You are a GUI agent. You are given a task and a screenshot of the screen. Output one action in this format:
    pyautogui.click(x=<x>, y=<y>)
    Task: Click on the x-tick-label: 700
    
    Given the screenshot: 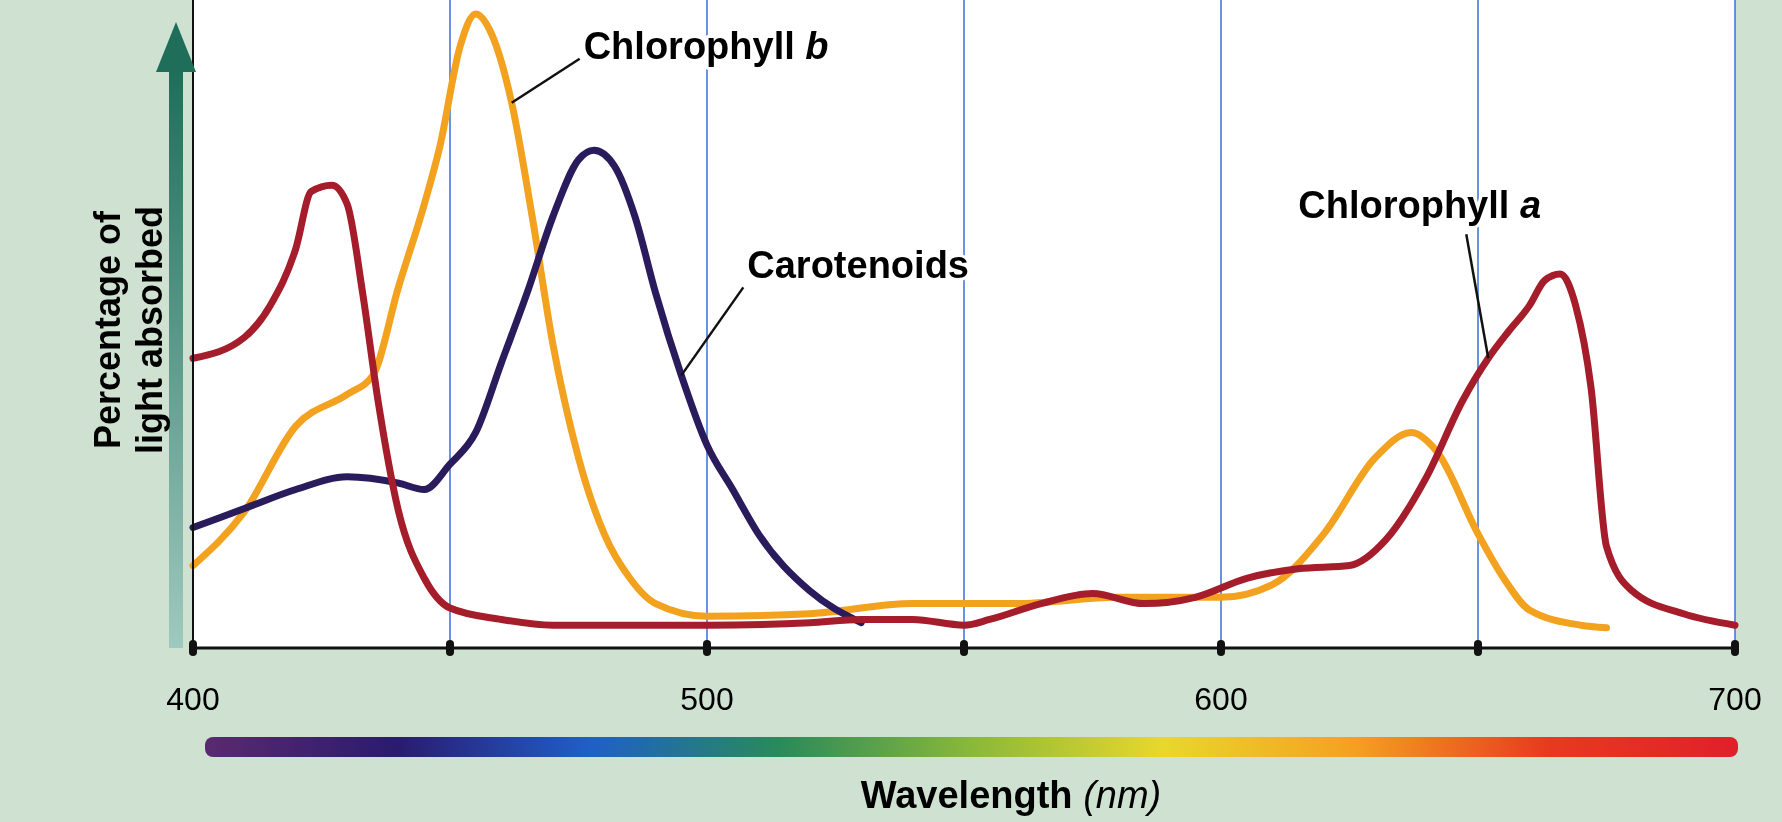 What is the action you would take?
    pyautogui.click(x=1735, y=699)
    